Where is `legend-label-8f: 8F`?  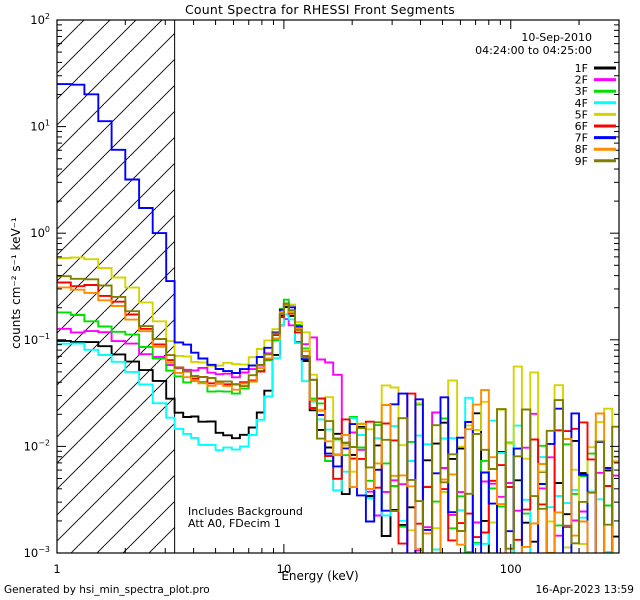 legend-label-8f: 8F is located at coordinates (581, 149).